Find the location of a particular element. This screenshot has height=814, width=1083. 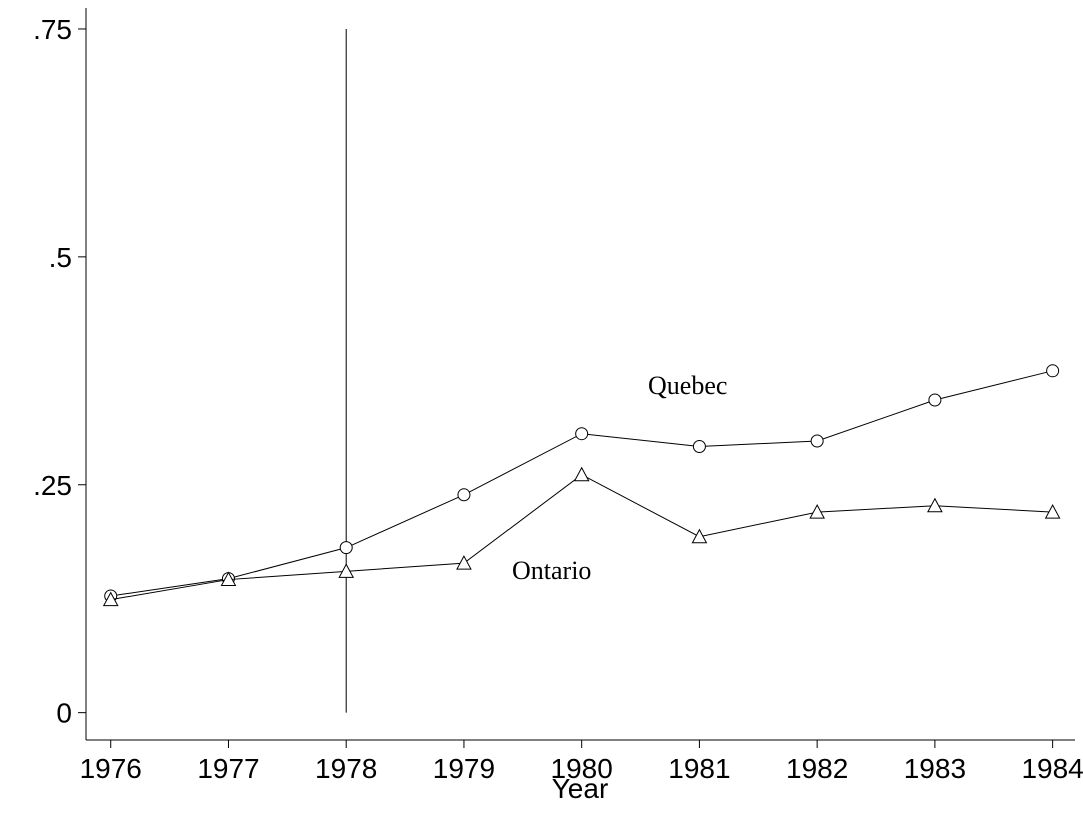

x-tick-label: 1978 is located at coordinates (346, 768).